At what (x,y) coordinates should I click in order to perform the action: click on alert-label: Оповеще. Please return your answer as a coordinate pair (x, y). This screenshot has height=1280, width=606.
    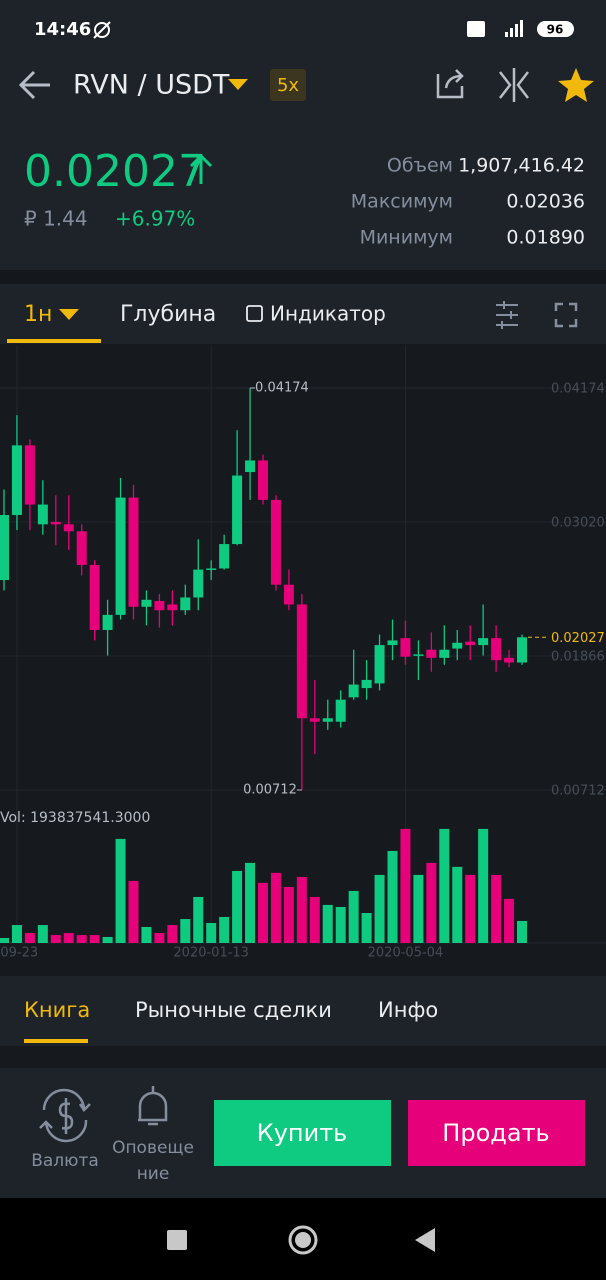
    Looking at the image, I should click on (153, 1148).